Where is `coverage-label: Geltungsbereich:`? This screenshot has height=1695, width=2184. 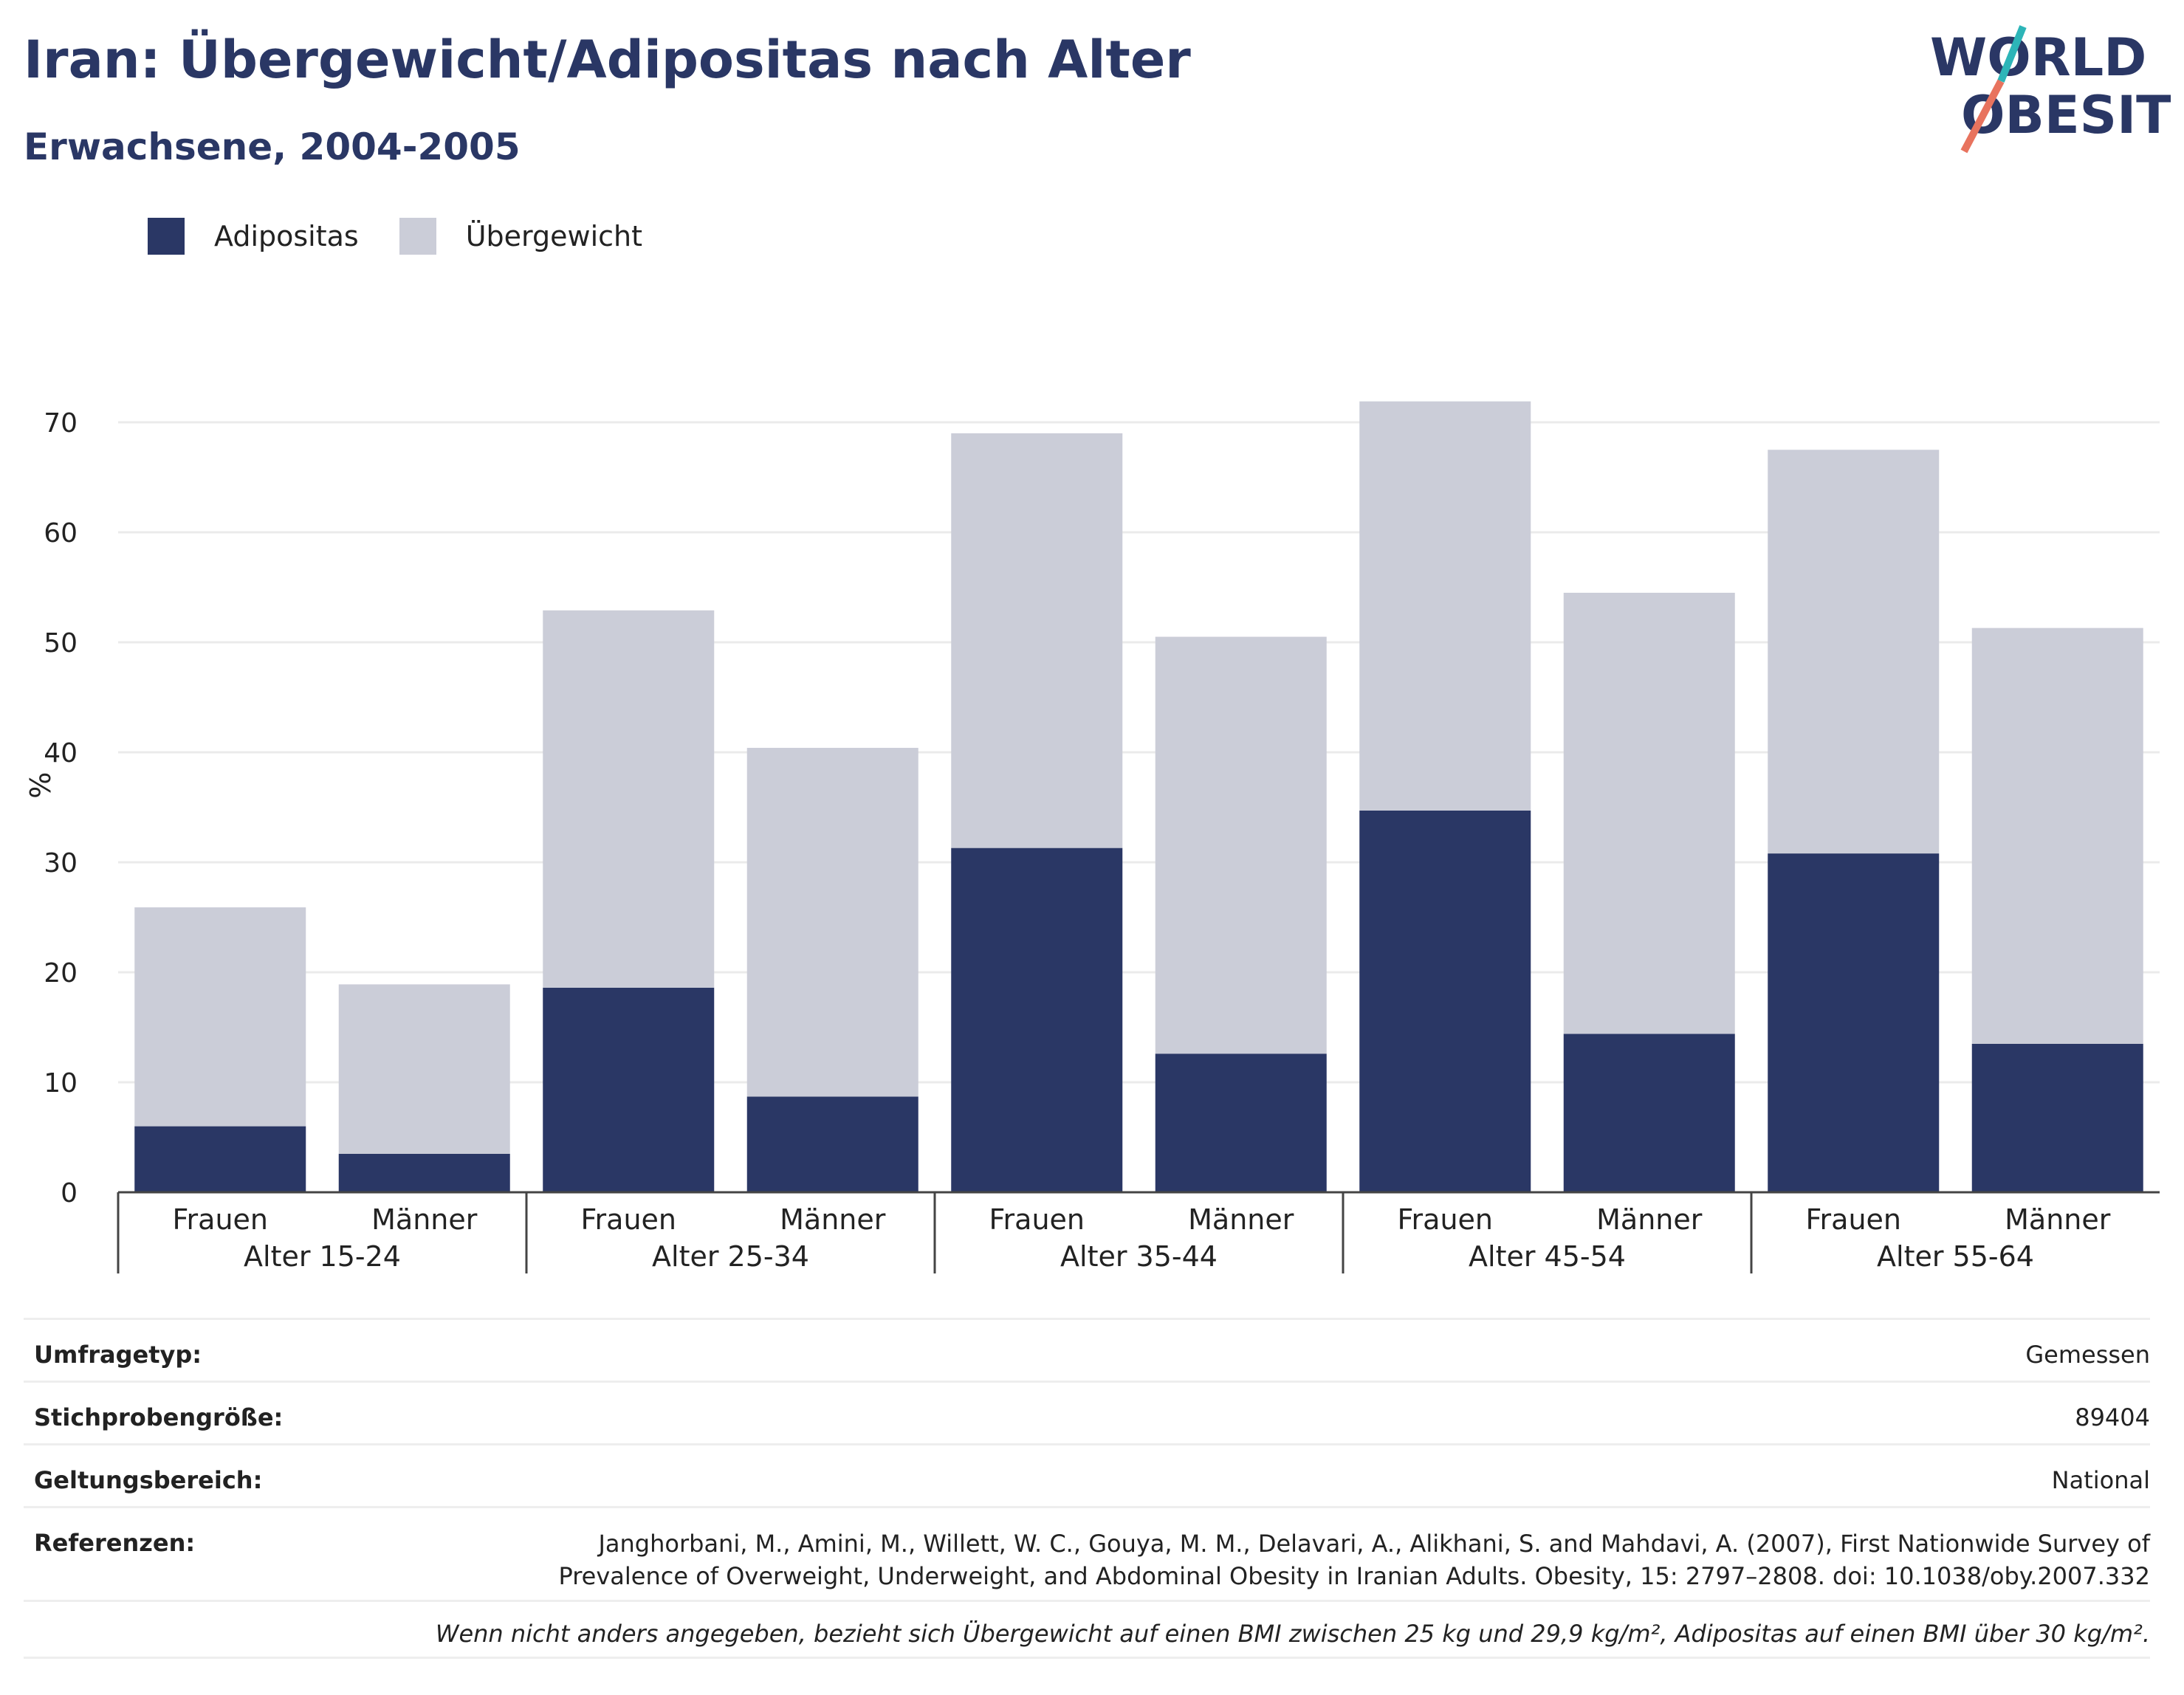
coverage-label: Geltungsbereich: is located at coordinates (149, 1480).